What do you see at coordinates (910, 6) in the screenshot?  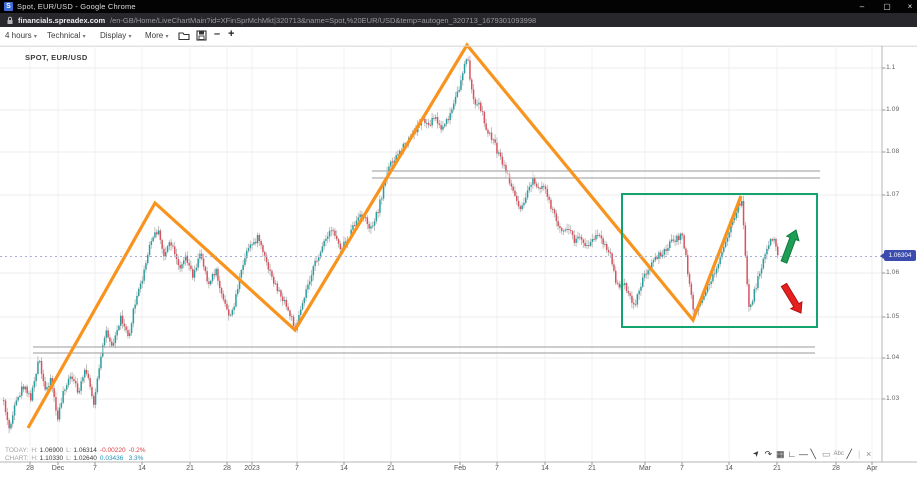 I see `close-button: ×` at bounding box center [910, 6].